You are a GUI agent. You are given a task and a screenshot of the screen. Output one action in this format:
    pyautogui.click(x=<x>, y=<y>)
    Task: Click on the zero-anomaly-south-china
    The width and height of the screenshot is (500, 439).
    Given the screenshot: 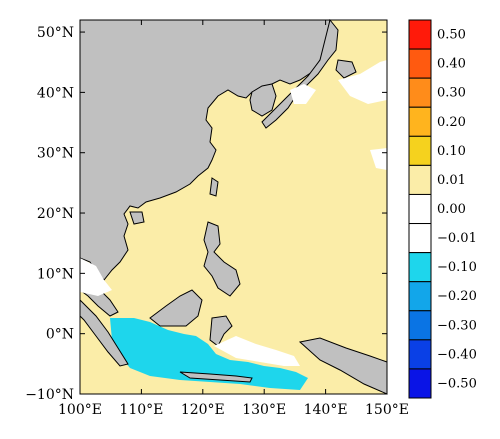 What is the action you would take?
    pyautogui.click(x=96, y=277)
    